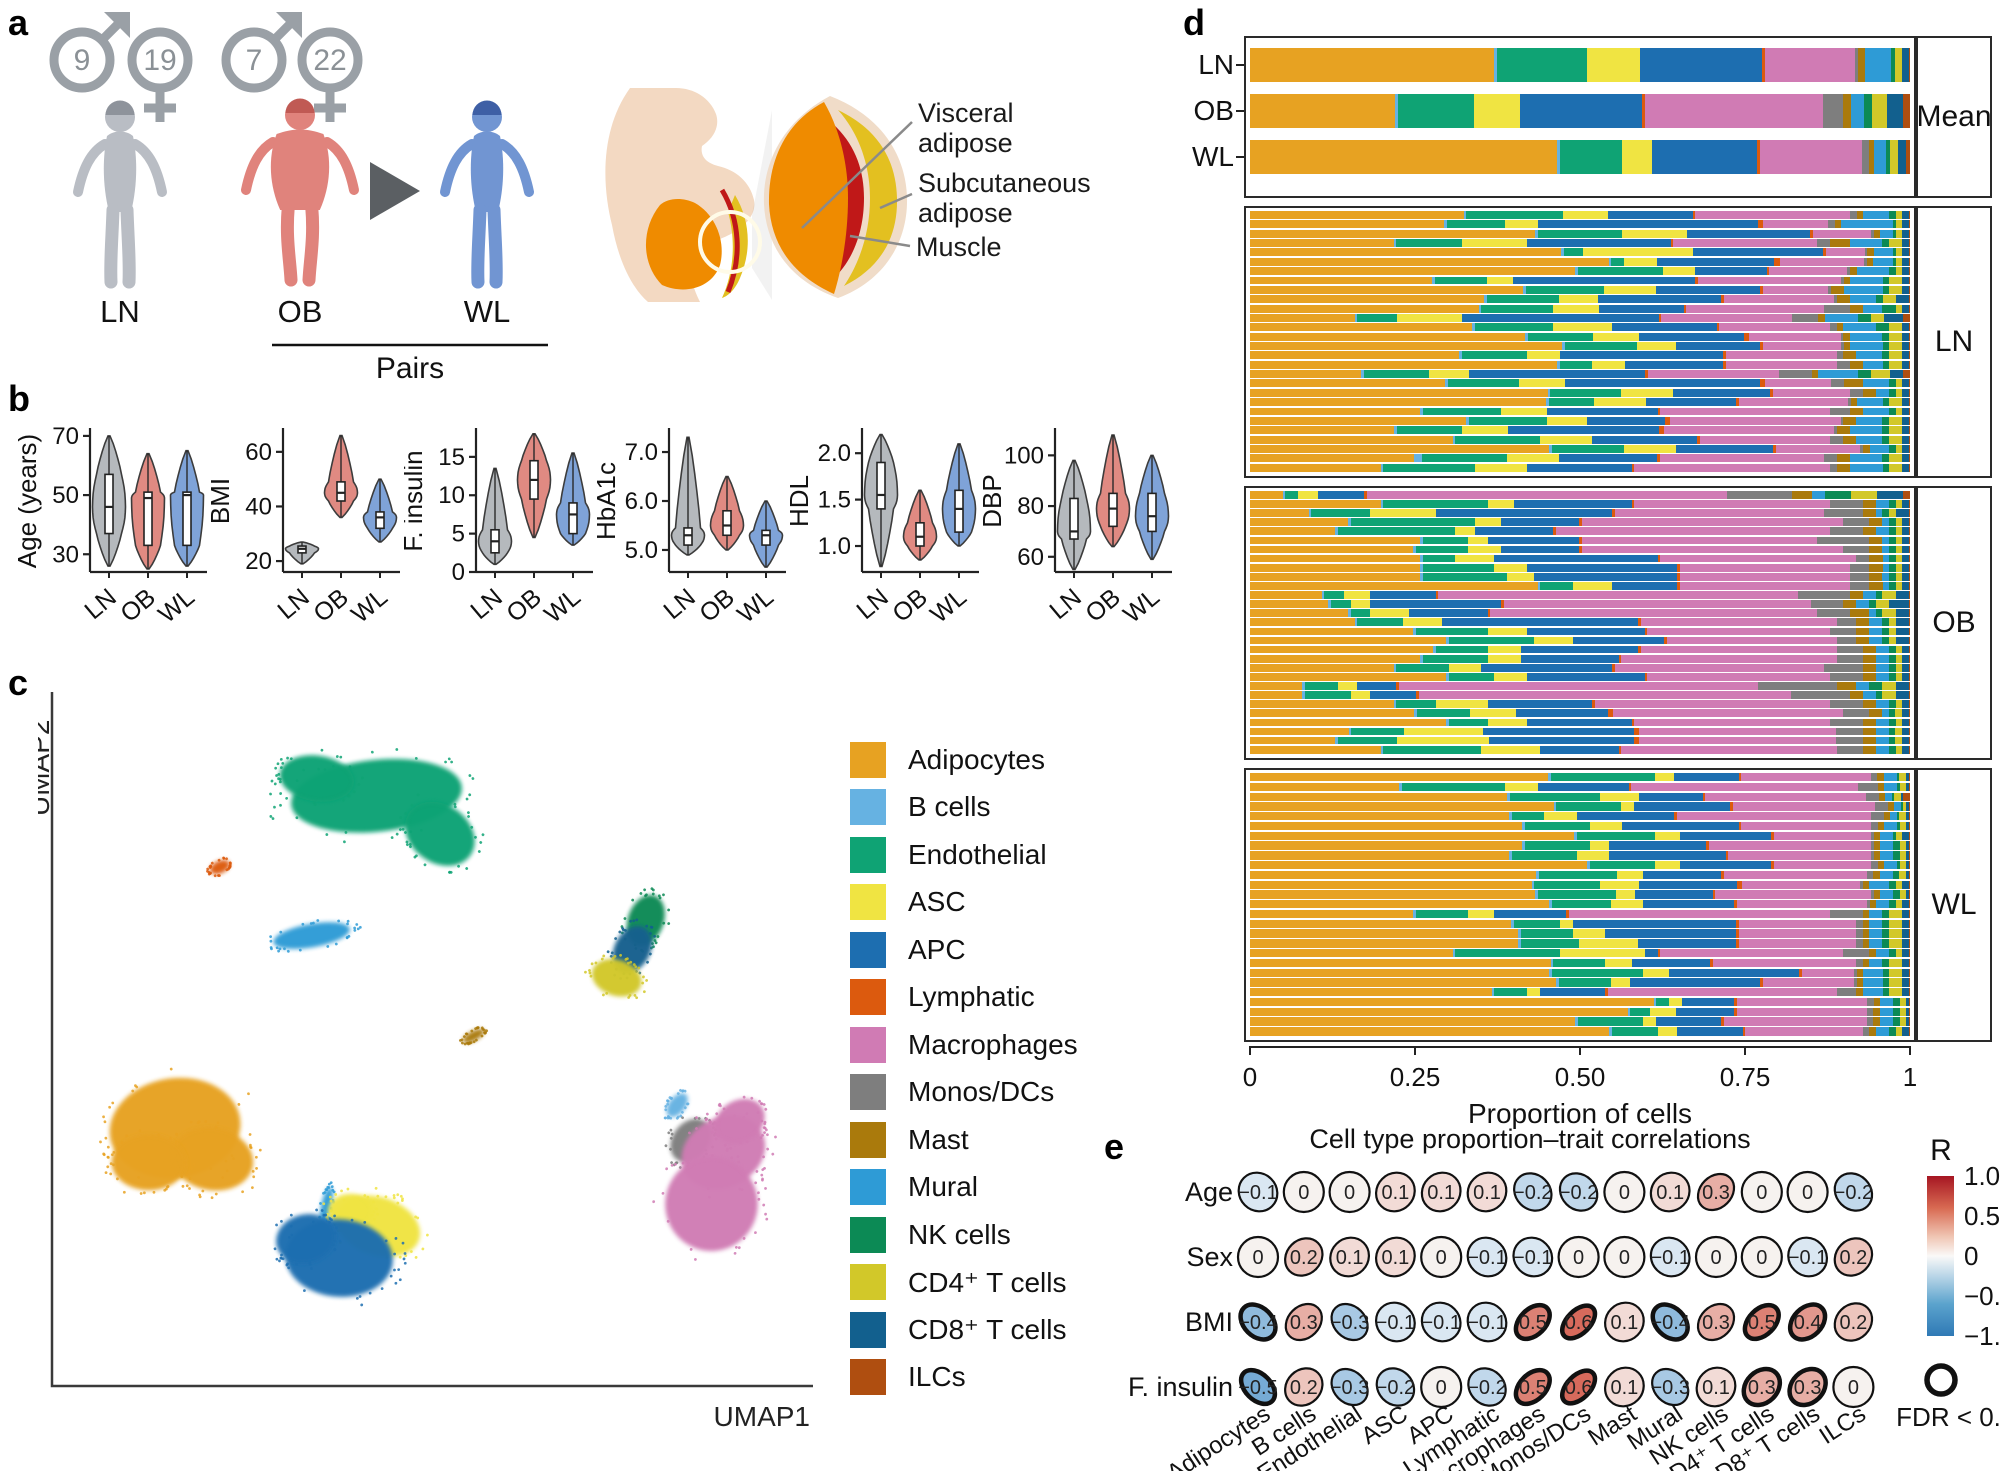  Describe the element at coordinates (1257, 1193) in the screenshot. I see `corr-value: −0.1` at that location.